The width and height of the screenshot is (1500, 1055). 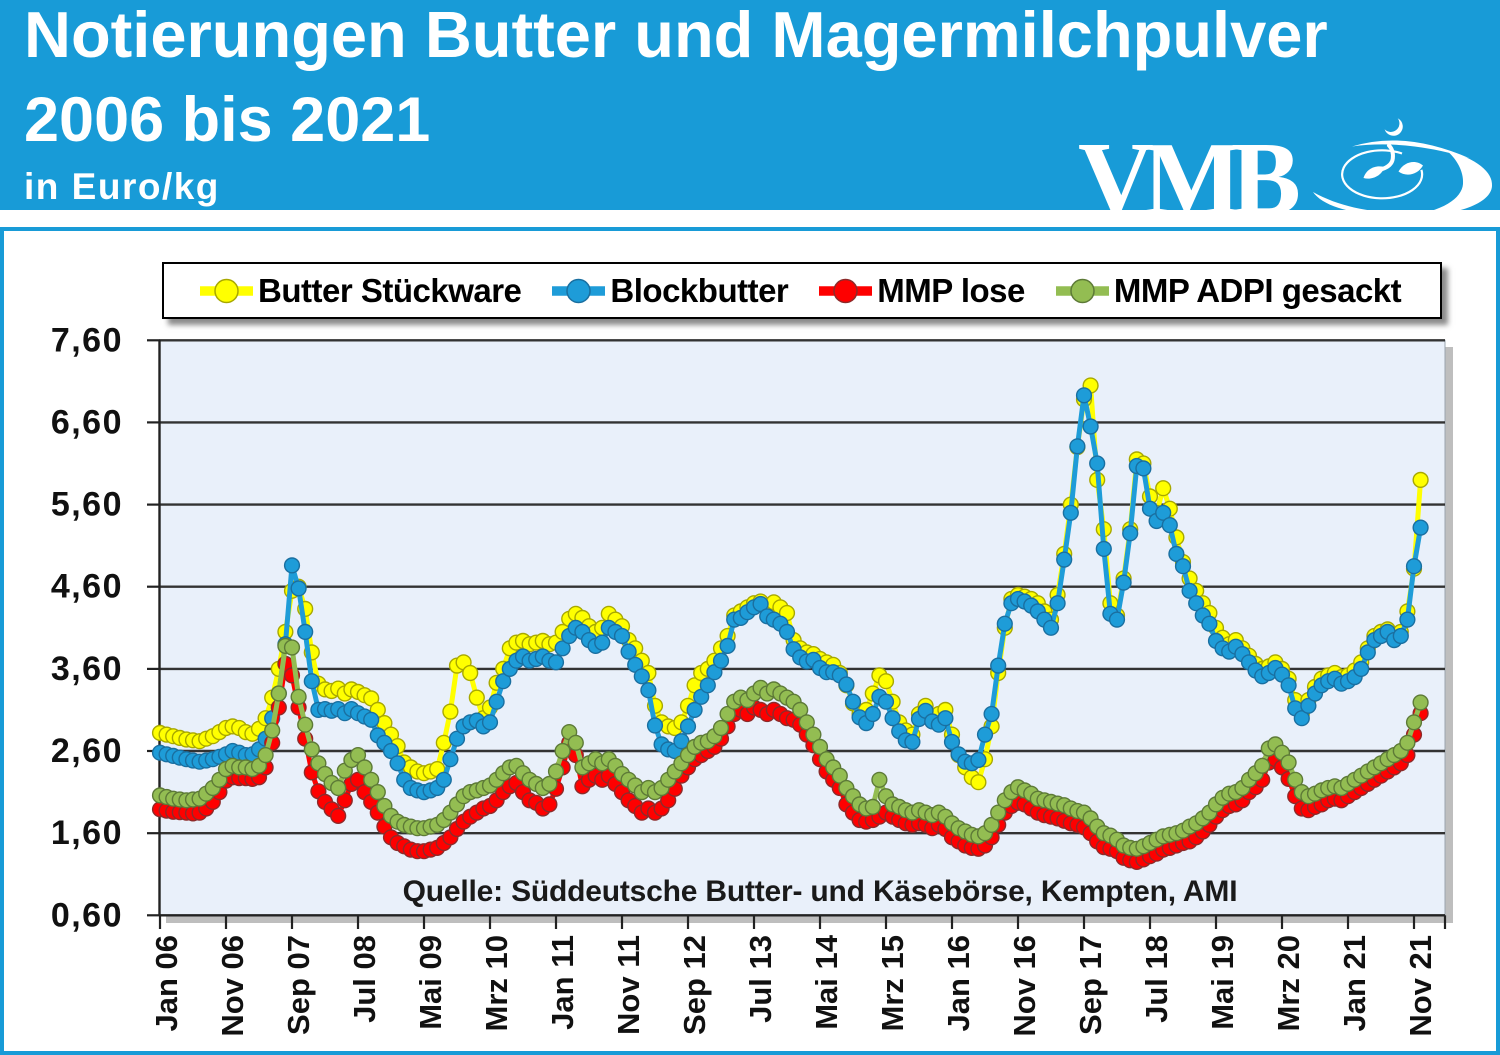 I want to click on svg-text: Sep 17, so click(x=1090, y=985).